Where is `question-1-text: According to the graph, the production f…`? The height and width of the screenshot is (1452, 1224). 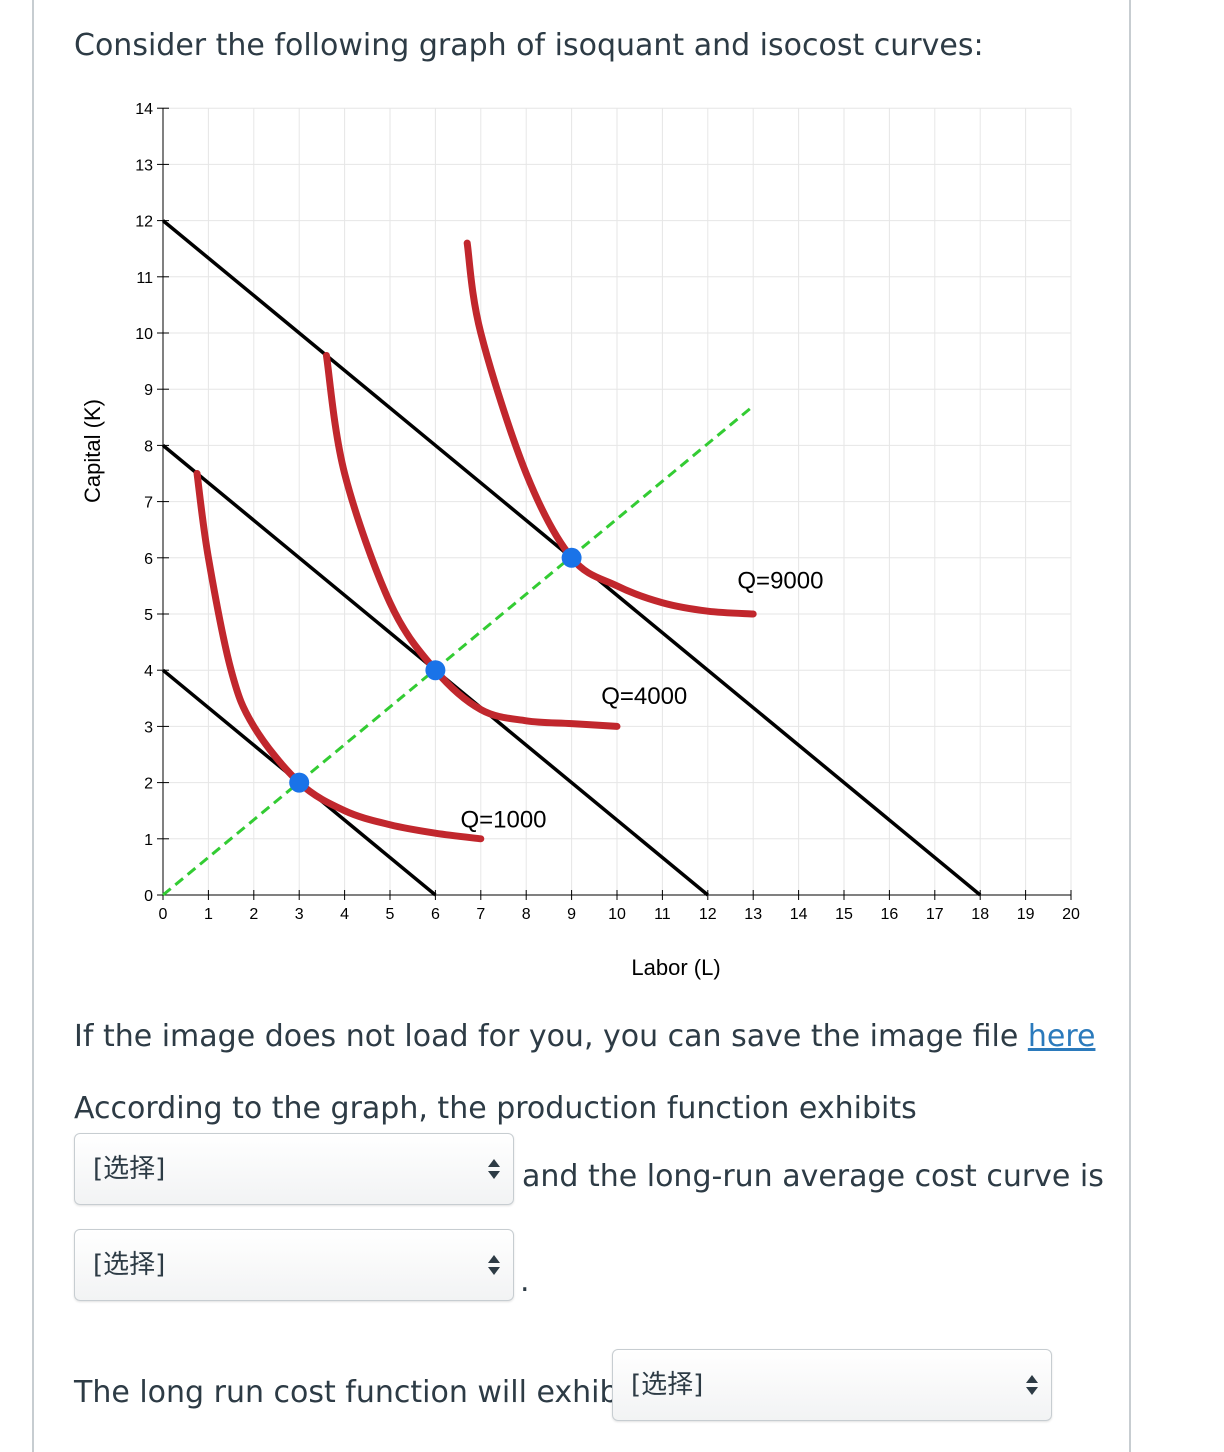 question-1-text: According to the graph, the production f… is located at coordinates (495, 1108).